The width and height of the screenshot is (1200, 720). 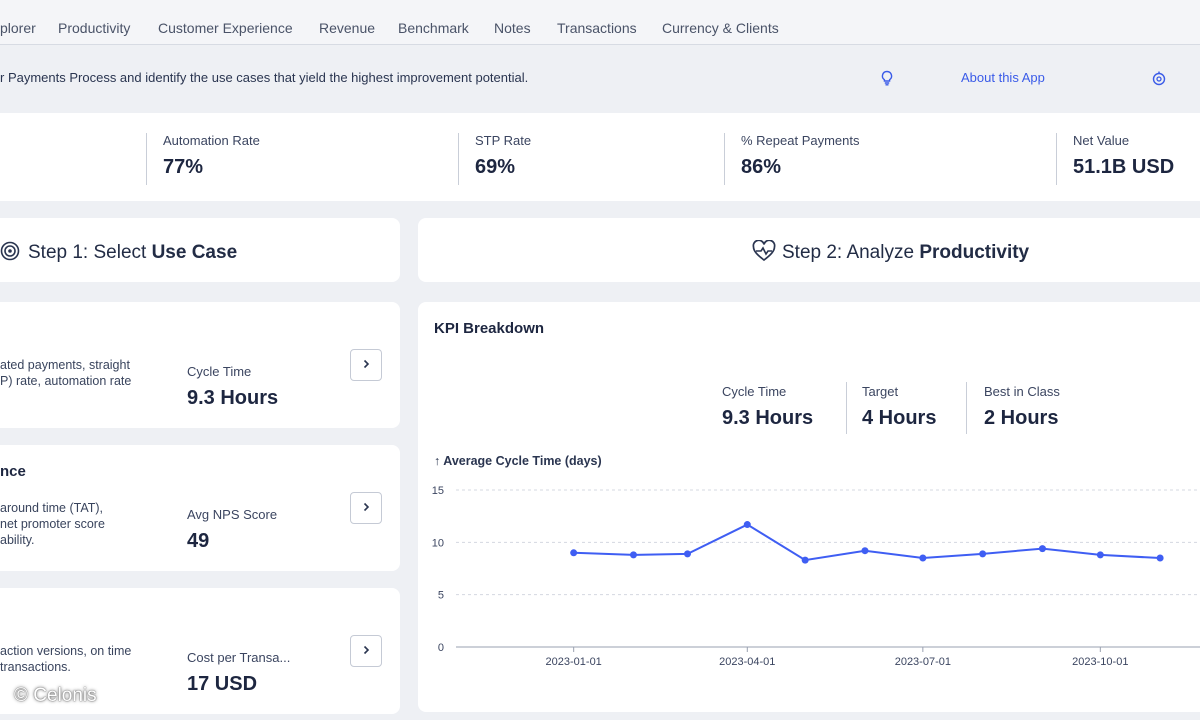 What do you see at coordinates (94, 28) in the screenshot?
I see `tab-productivity: Productivity` at bounding box center [94, 28].